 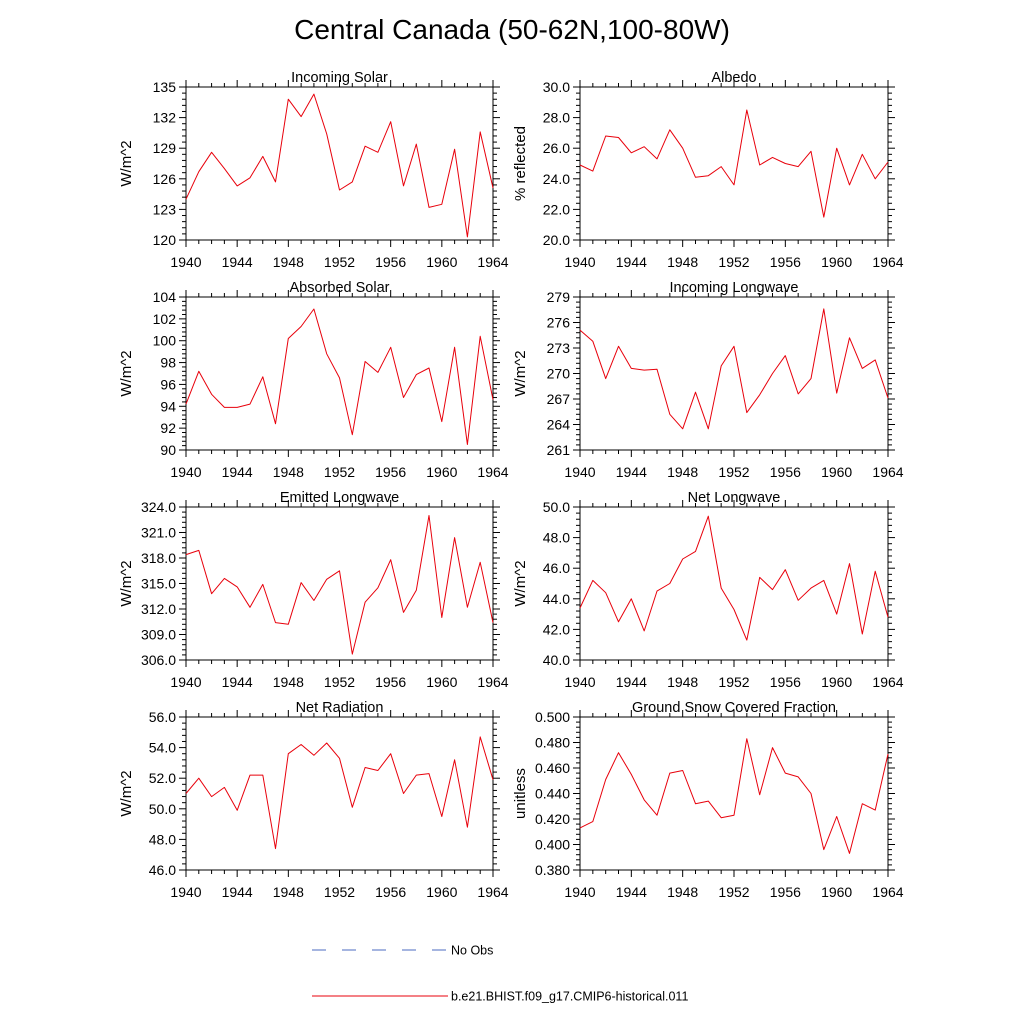 I want to click on y-tick-label: 56.0, so click(x=162, y=717).